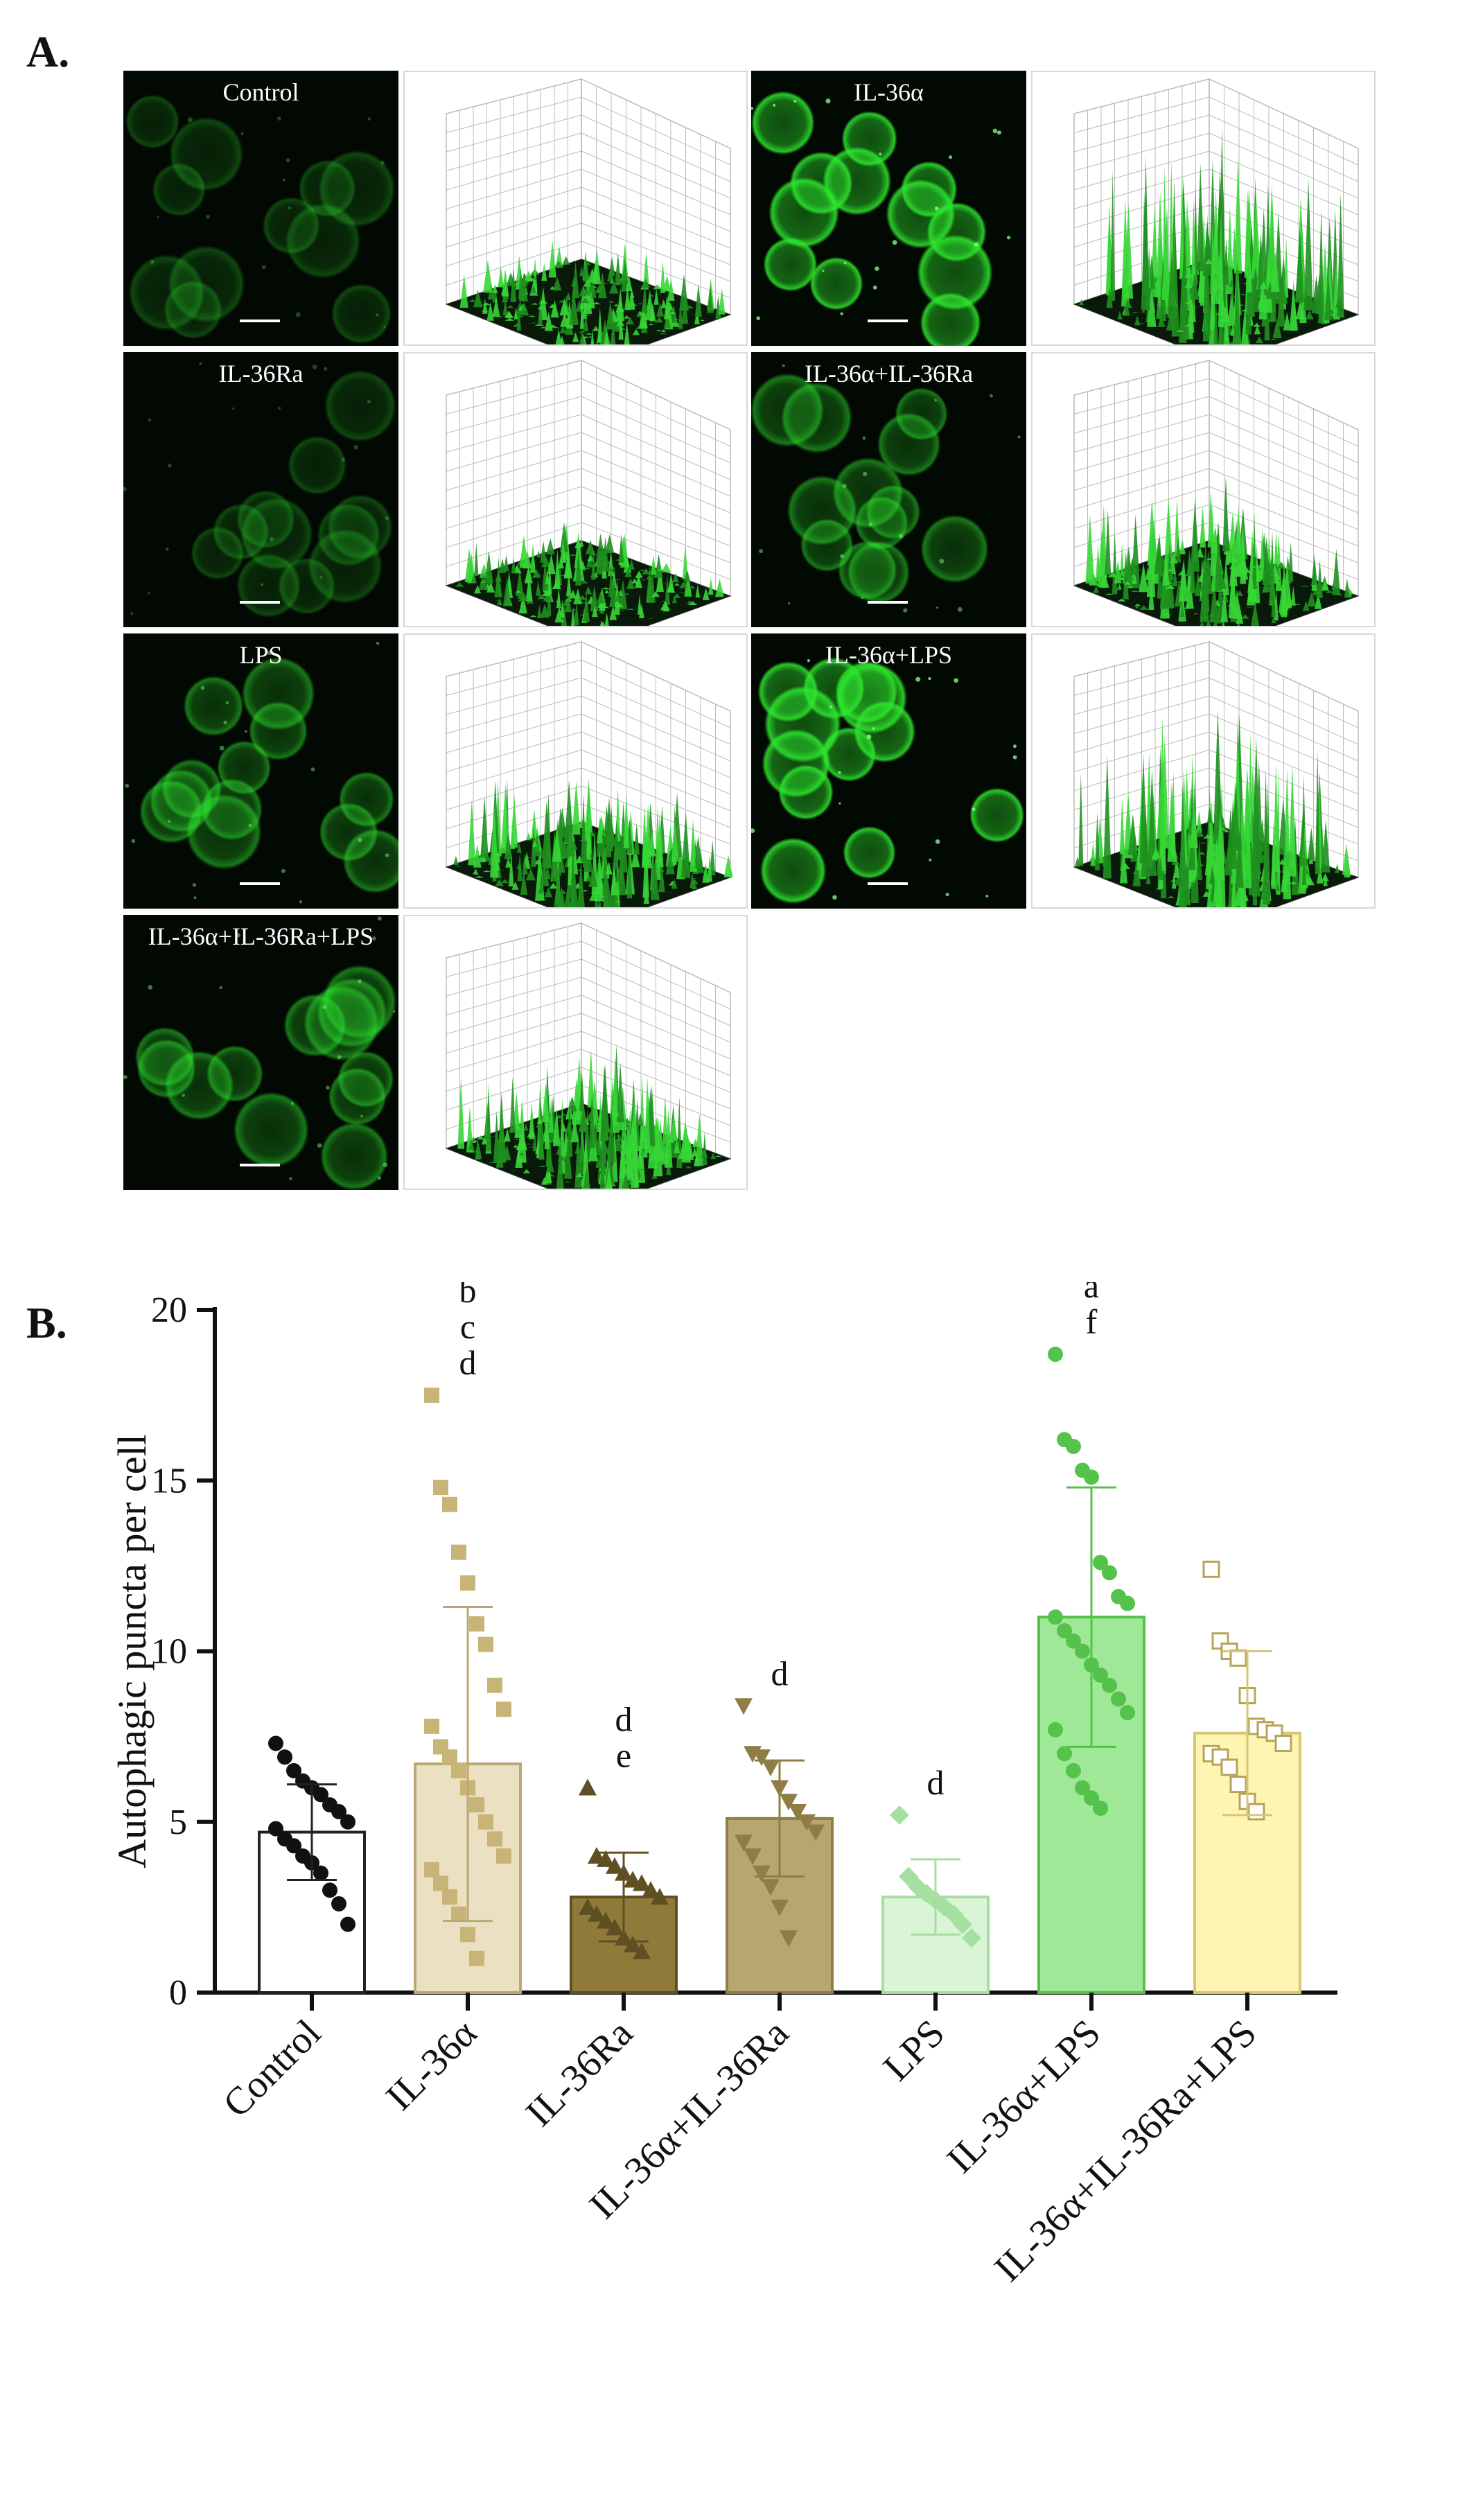 The image size is (1458, 2520). What do you see at coordinates (624, 1719) in the screenshot?
I see `significance-letter: d` at bounding box center [624, 1719].